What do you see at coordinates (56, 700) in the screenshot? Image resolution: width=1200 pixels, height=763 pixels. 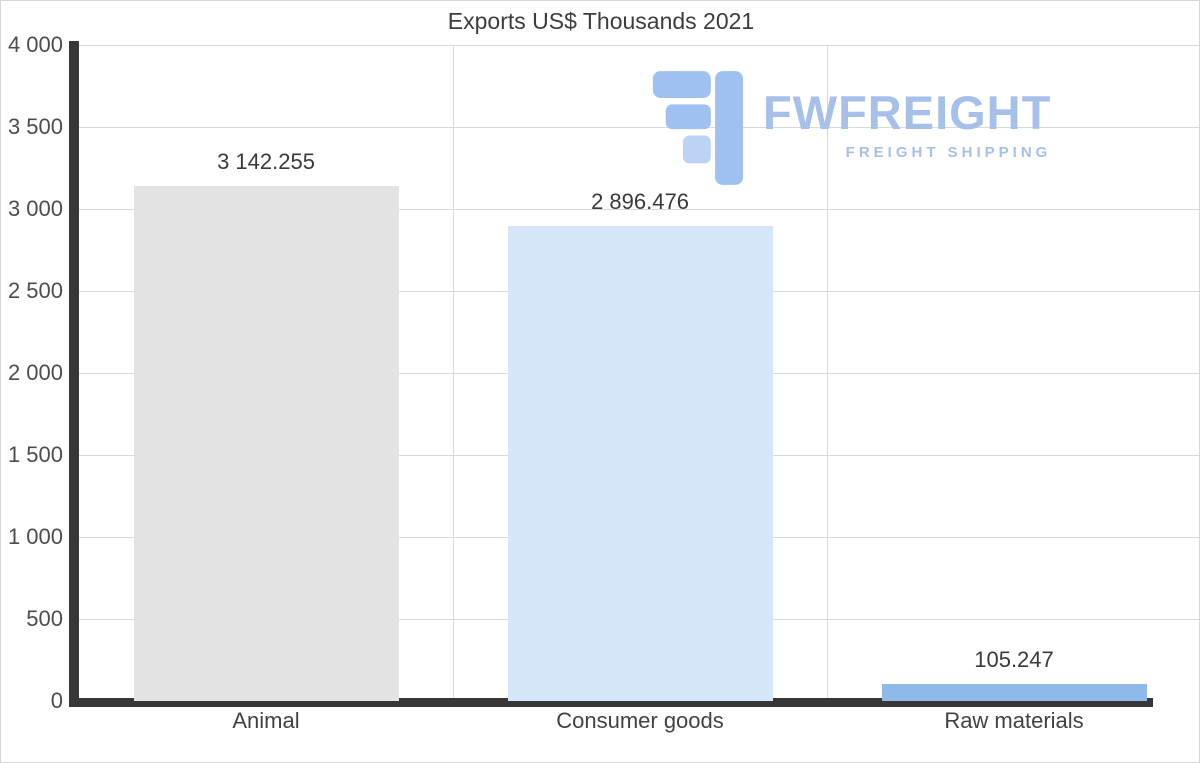 I see `y-axis-tick-label: 0` at bounding box center [56, 700].